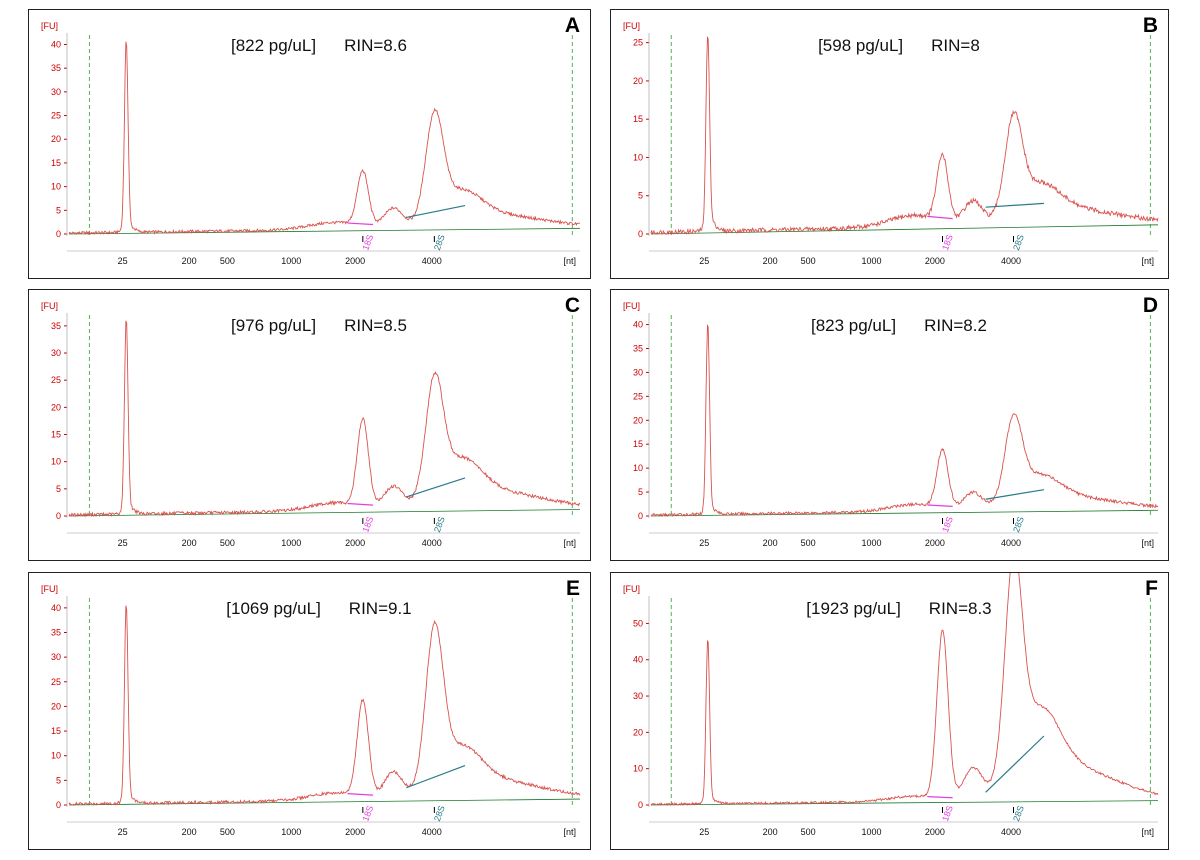 This screenshot has width=1200, height=860. I want to click on panel-title-a: [822 pg/uL] RIN=8.6, so click(309, 46).